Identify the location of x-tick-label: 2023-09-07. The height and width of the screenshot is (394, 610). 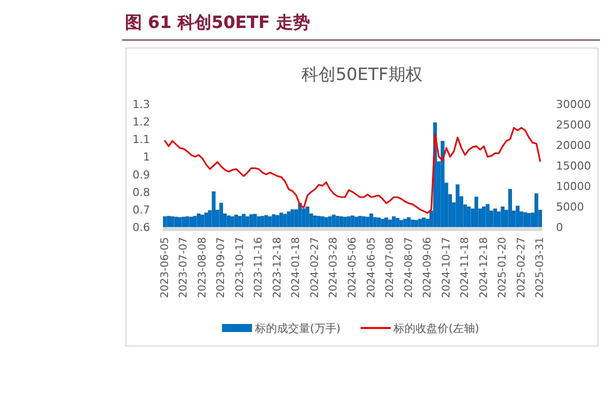
(221, 267).